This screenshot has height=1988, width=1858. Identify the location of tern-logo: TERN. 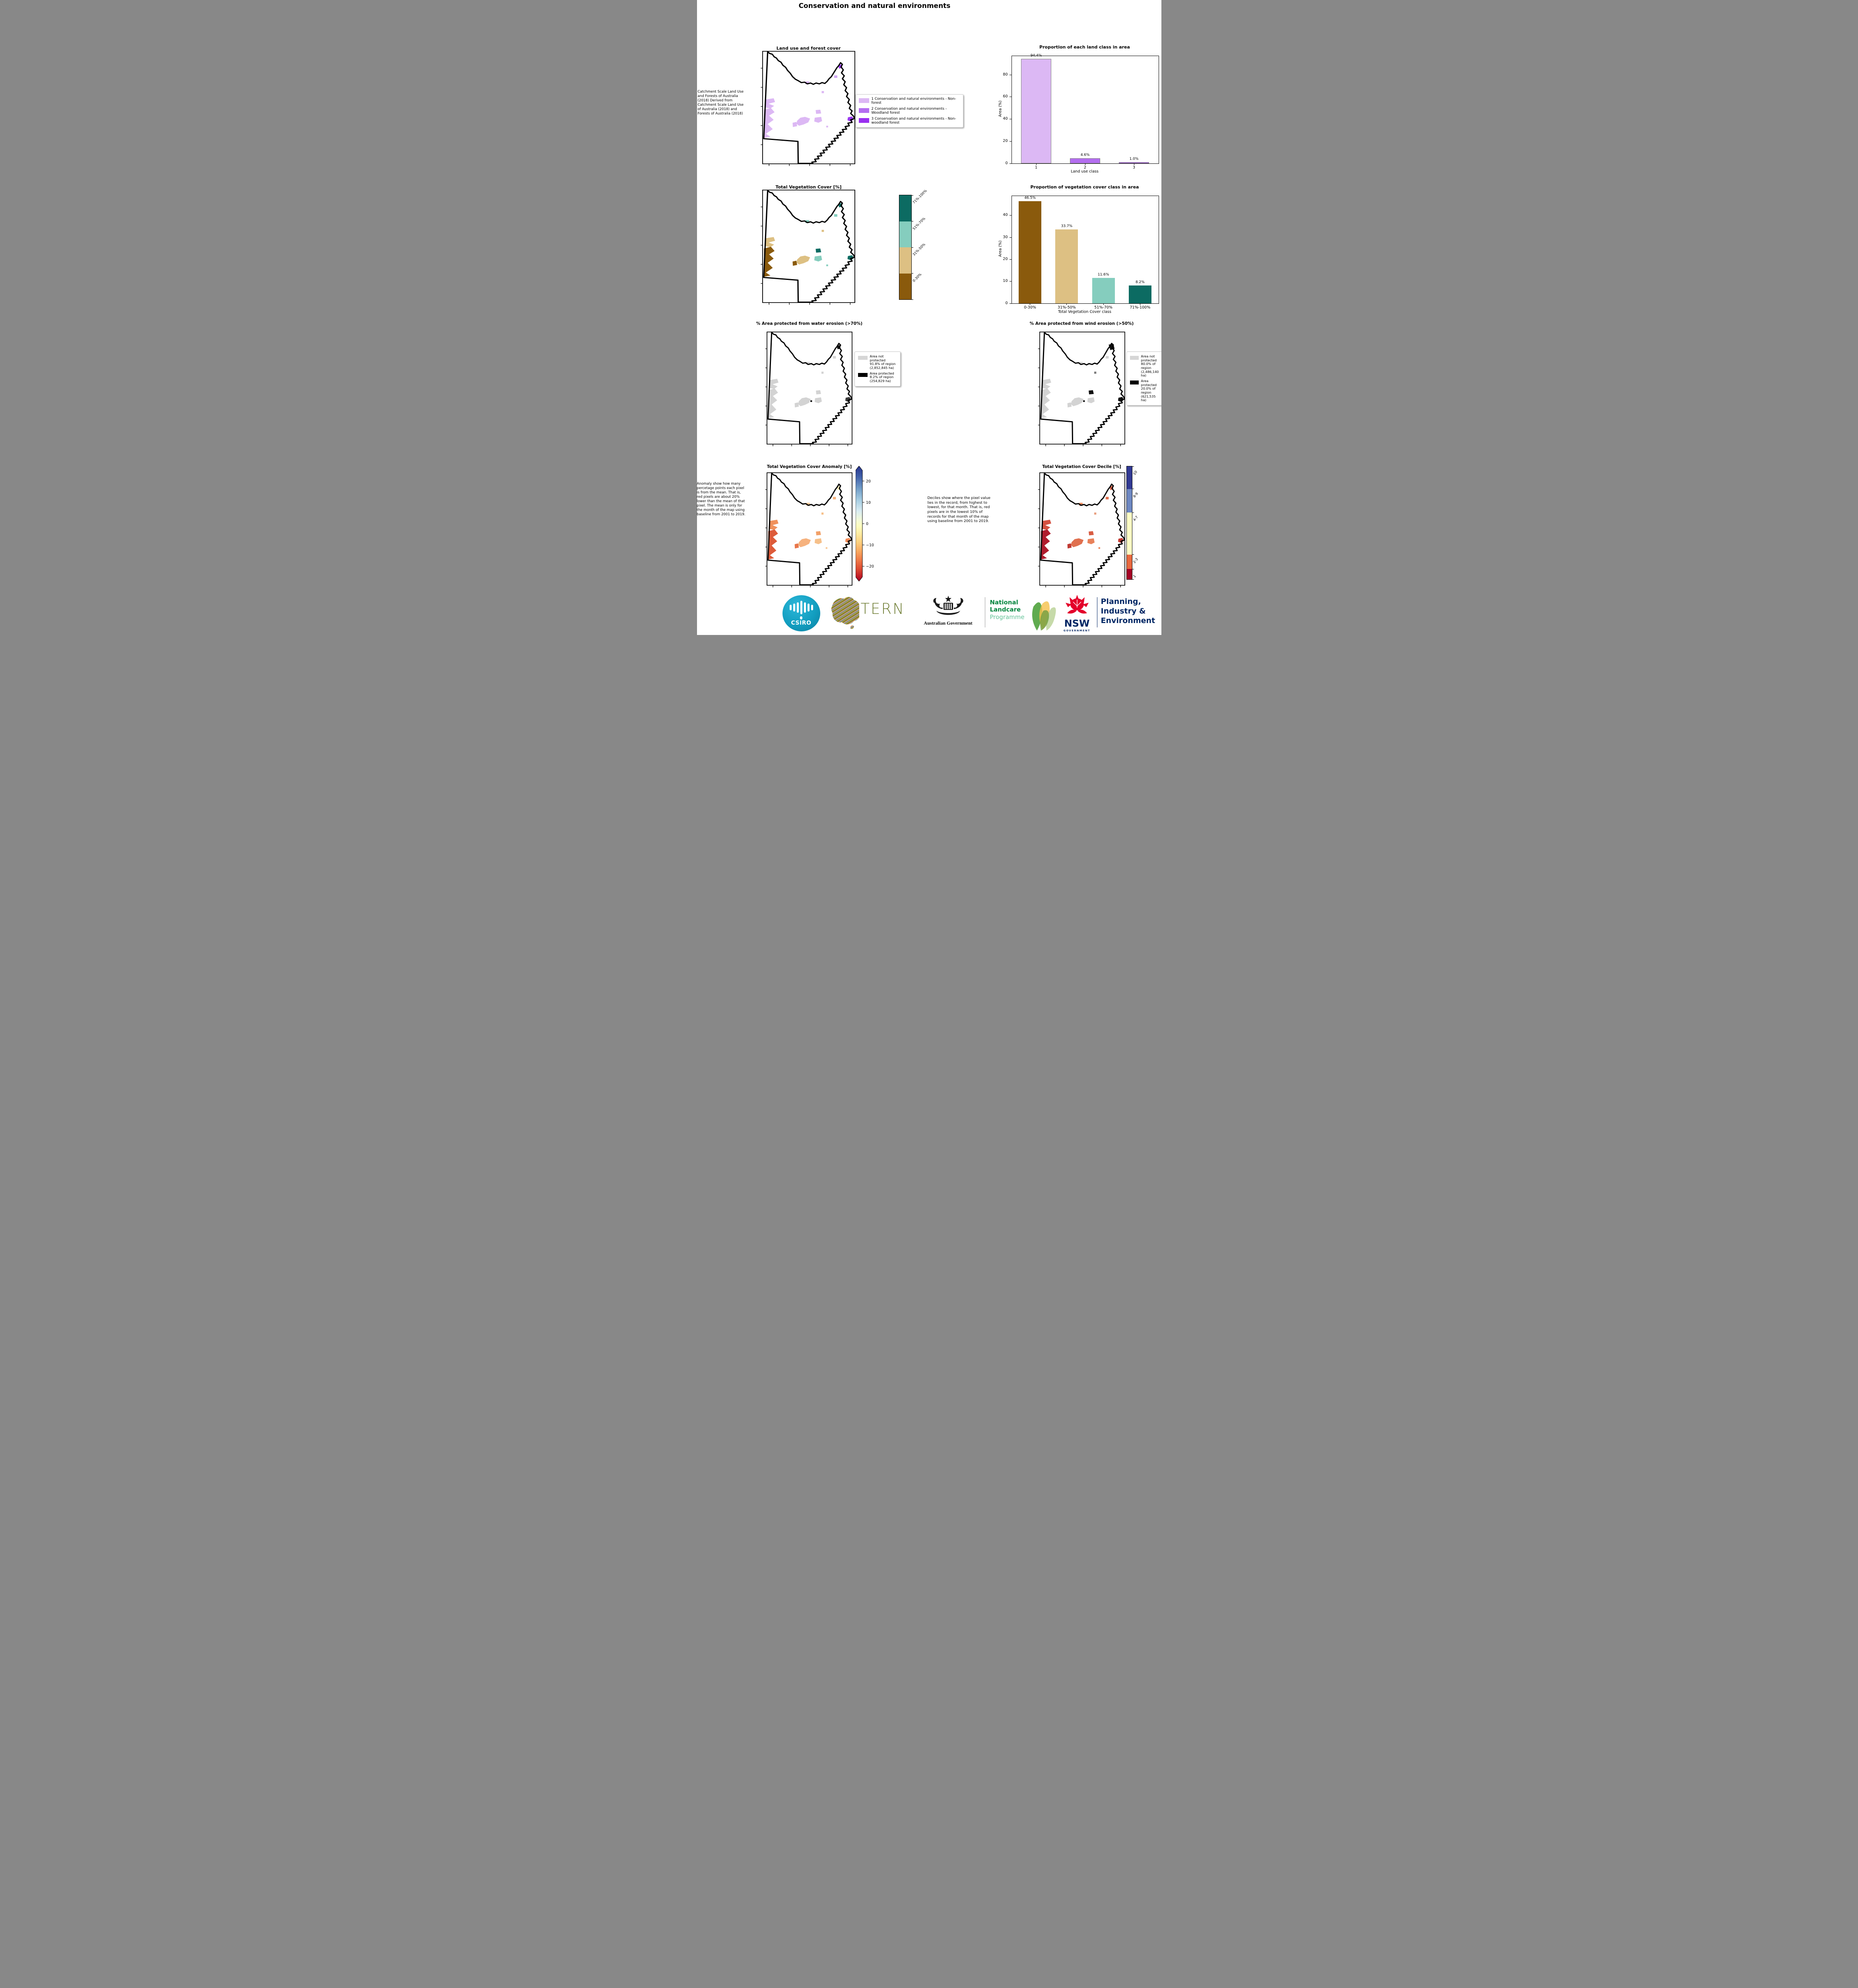
(867, 613).